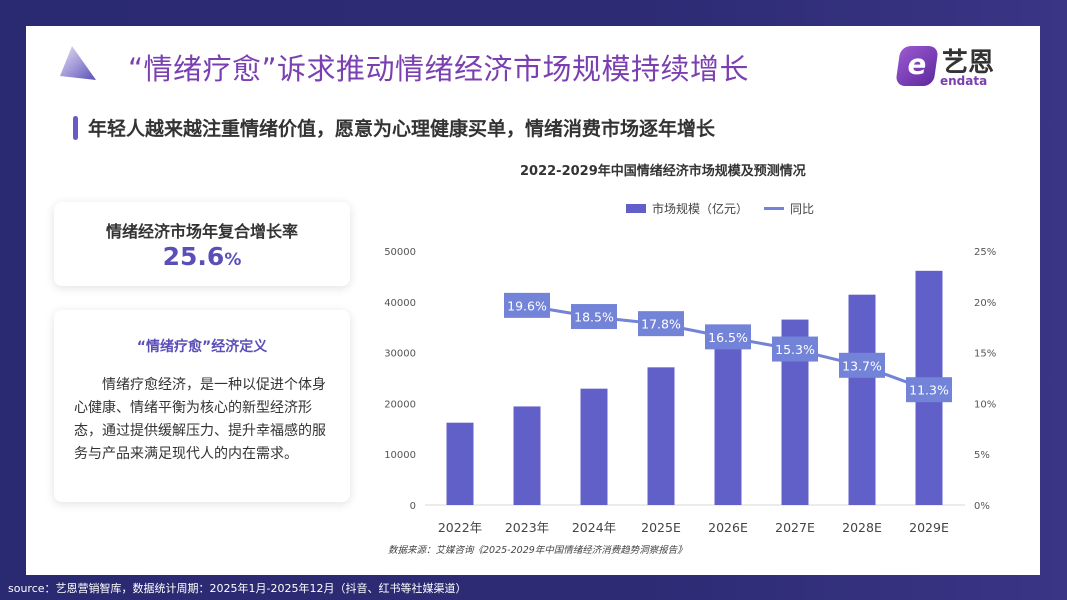 This screenshot has width=1067, height=600. What do you see at coordinates (193, 256) in the screenshot?
I see `cagr-number: 25.6` at bounding box center [193, 256].